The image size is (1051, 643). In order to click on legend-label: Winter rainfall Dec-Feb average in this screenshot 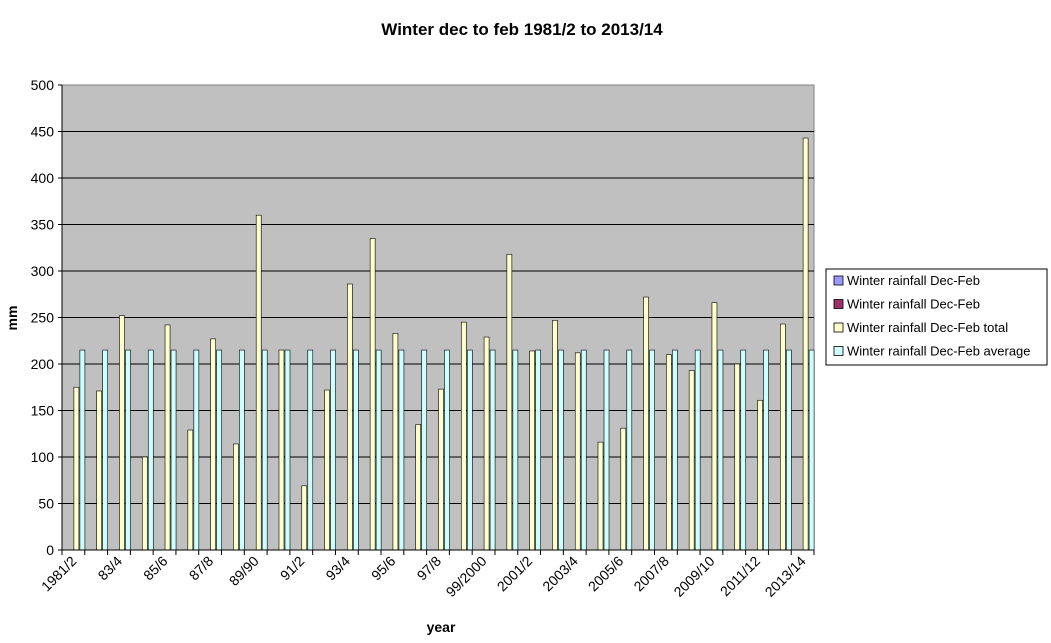, I will do `click(939, 351)`.